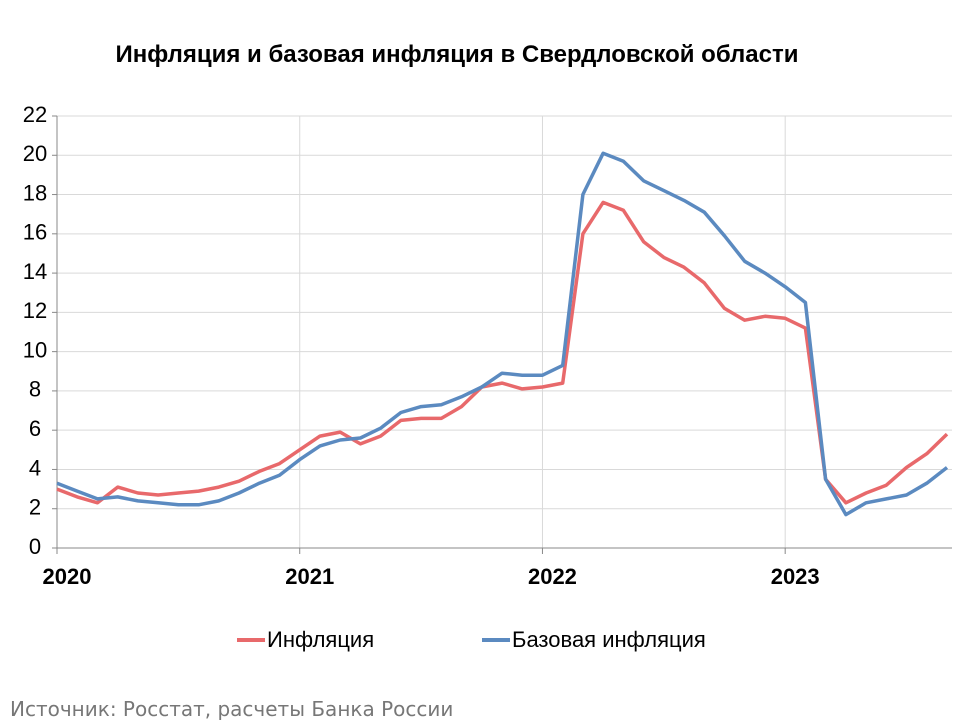  I want to click on x-tick-label: 2022, so click(552, 576).